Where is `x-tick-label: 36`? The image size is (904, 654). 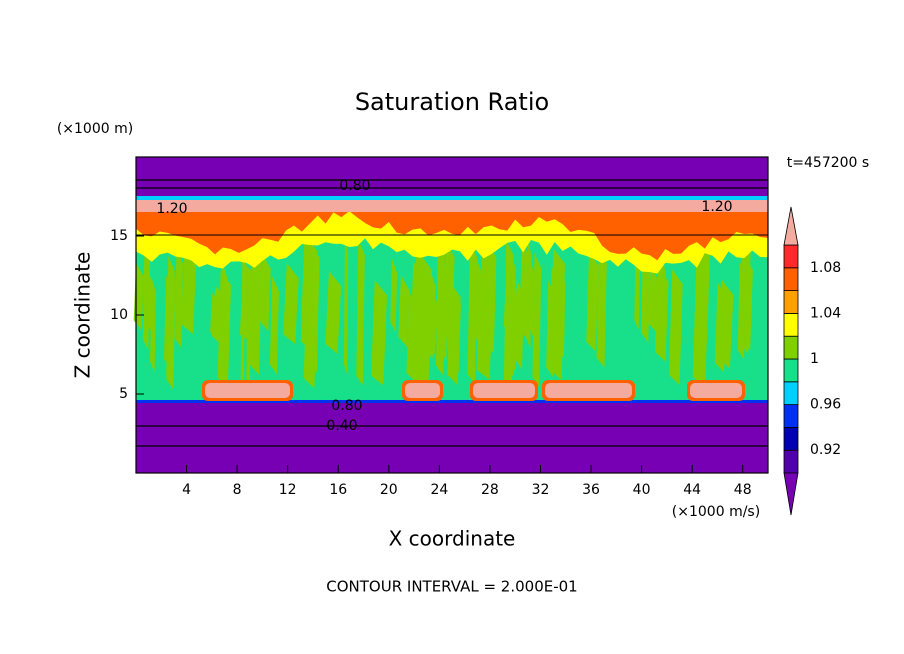
x-tick-label: 36 is located at coordinates (591, 490).